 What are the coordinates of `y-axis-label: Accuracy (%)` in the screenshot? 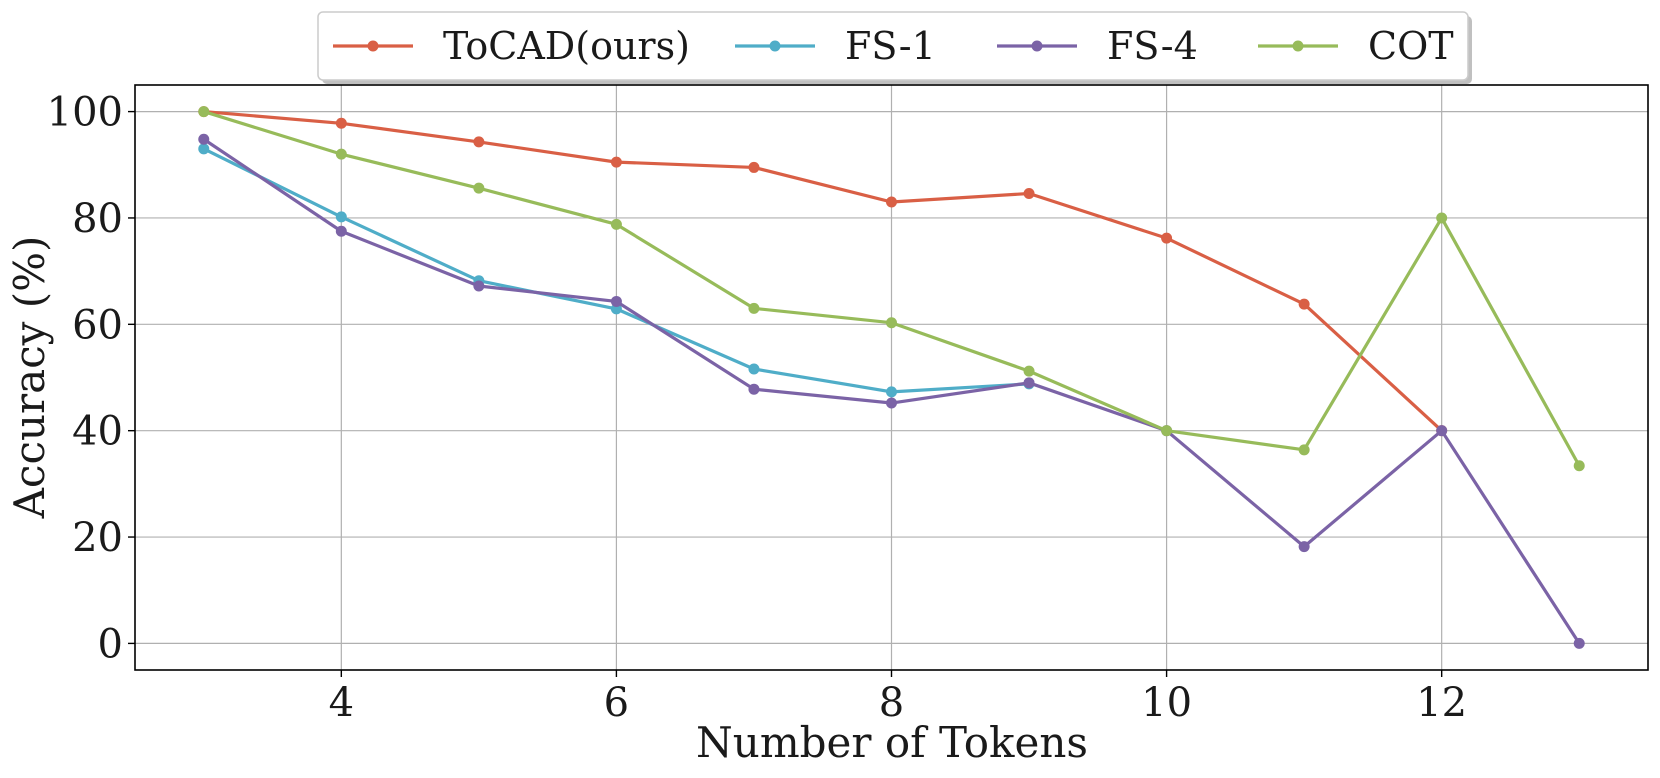 It's located at (29, 378).